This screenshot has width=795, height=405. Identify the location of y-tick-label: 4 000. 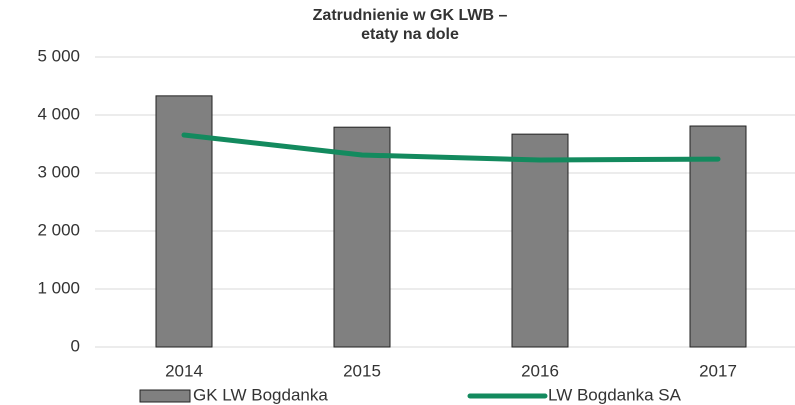
(58, 113).